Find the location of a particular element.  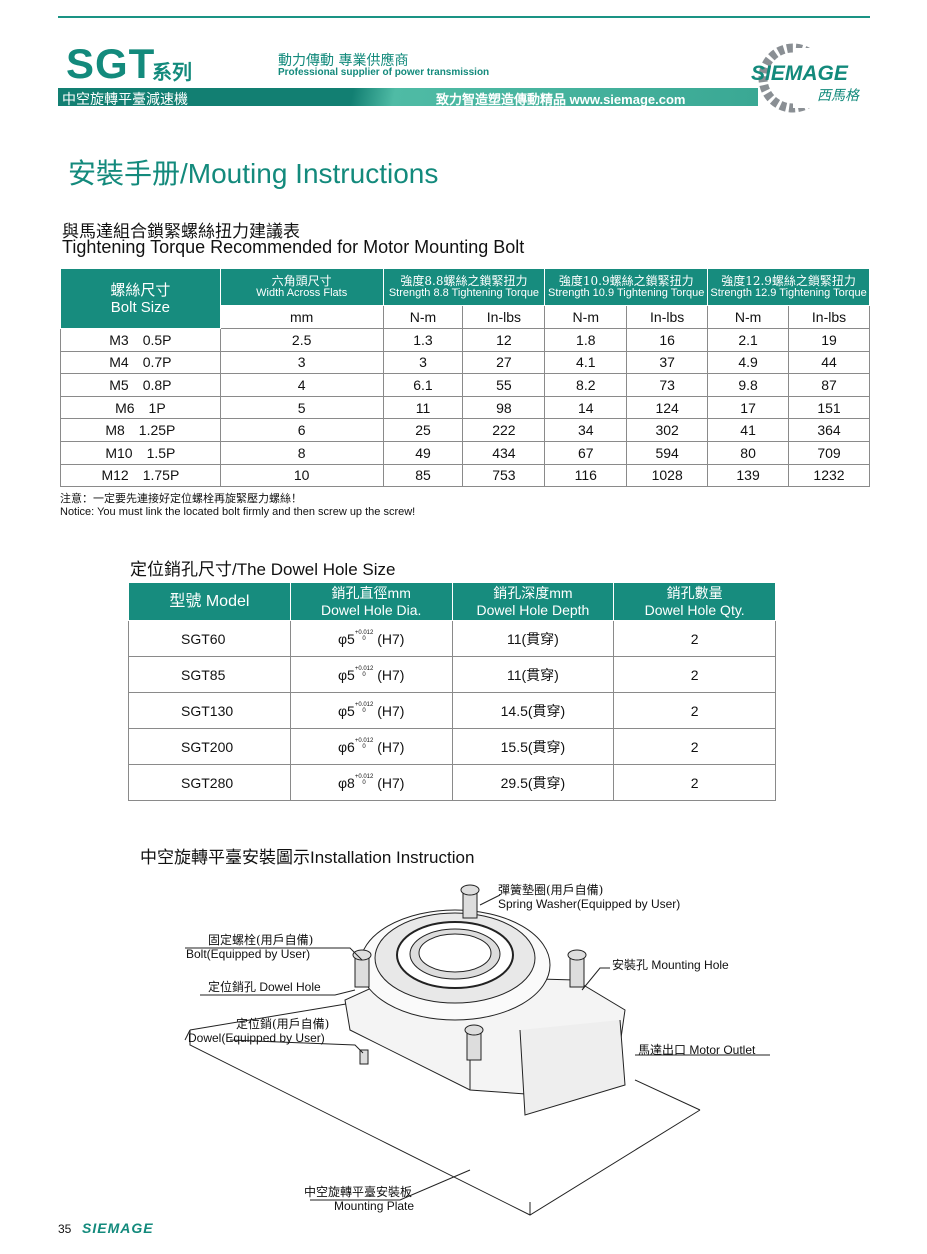

table-cell: 124 is located at coordinates (667, 407).